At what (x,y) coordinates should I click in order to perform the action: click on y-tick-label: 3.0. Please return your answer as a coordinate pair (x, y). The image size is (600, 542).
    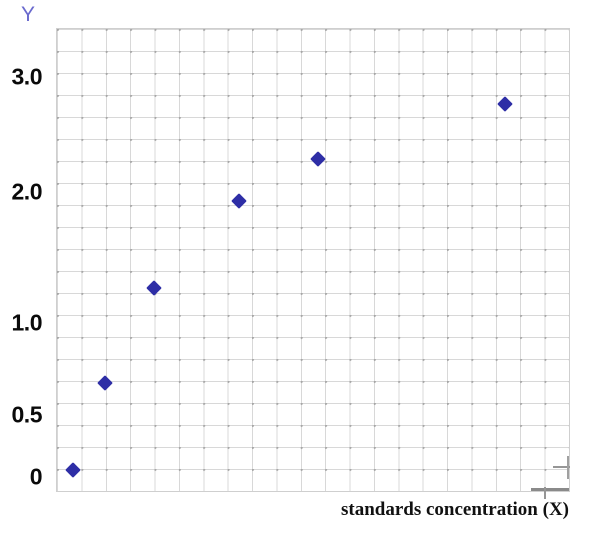
    Looking at the image, I should click on (27, 76).